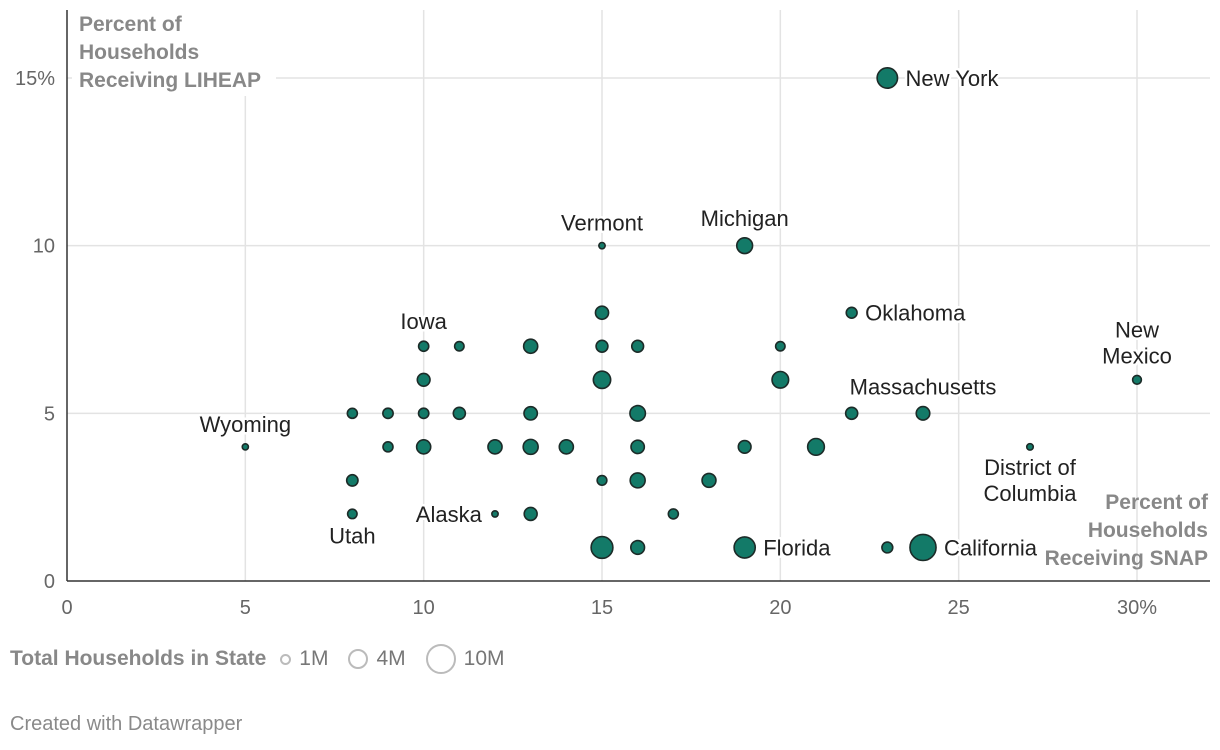 This screenshot has height=750, width=1220. I want to click on size-legend-label: 4M, so click(391, 658).